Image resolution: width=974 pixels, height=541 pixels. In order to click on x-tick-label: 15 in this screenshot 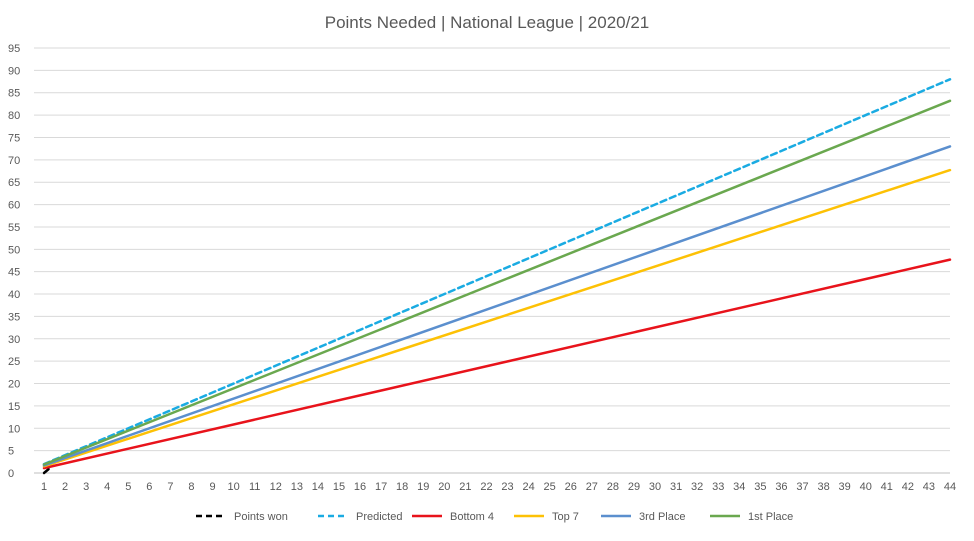, I will do `click(339, 487)`.